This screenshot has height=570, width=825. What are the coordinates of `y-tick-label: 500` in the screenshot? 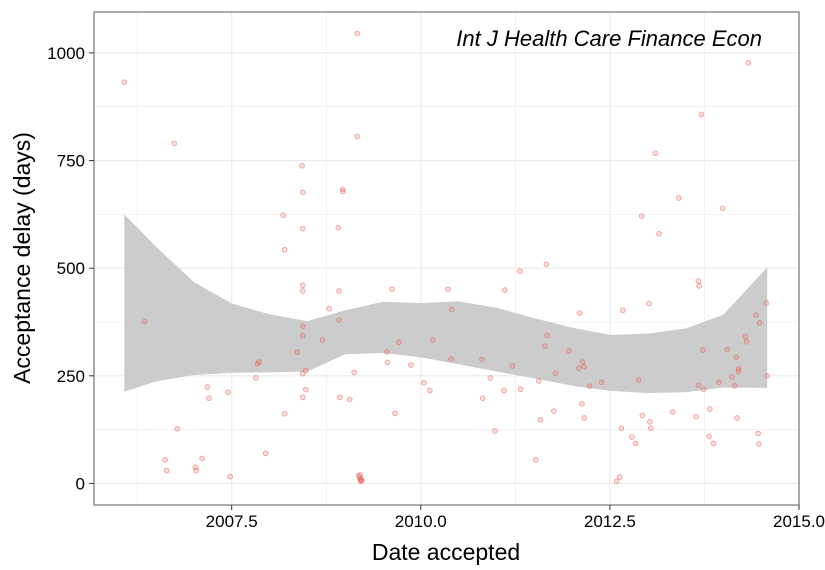 It's located at (71, 268).